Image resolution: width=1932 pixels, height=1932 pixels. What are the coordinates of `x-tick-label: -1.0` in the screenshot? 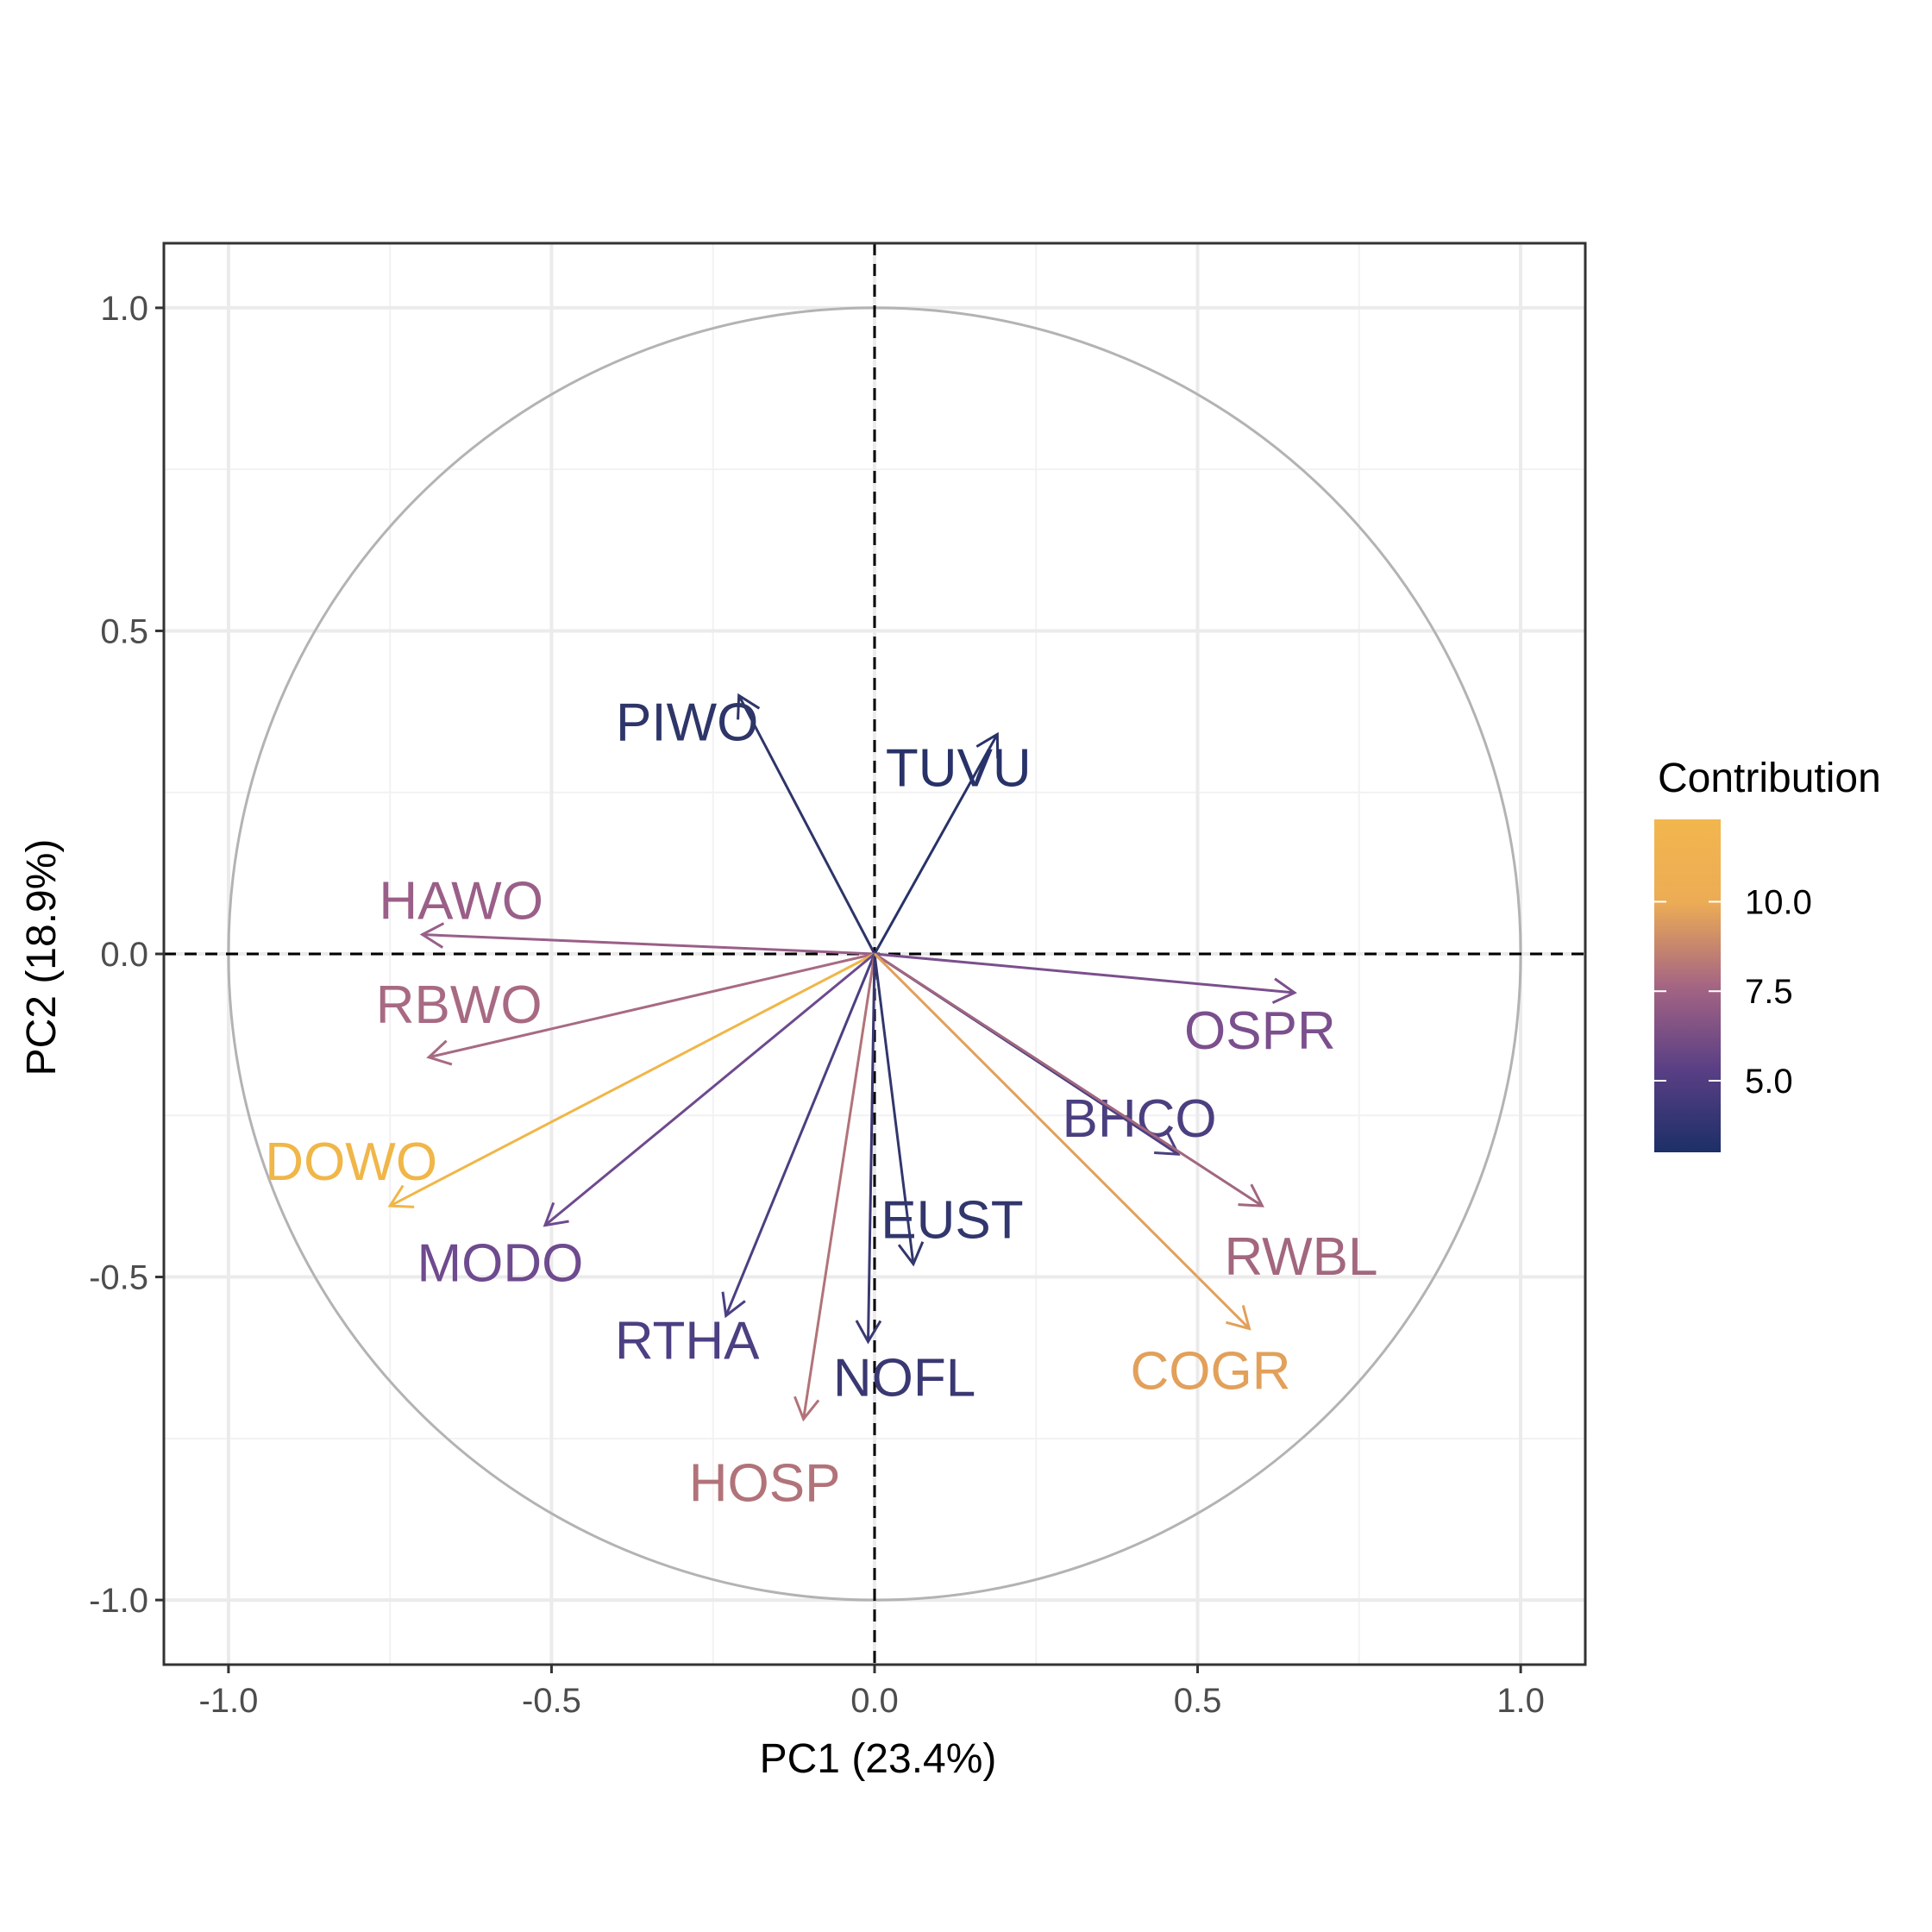 It's located at (228, 1701).